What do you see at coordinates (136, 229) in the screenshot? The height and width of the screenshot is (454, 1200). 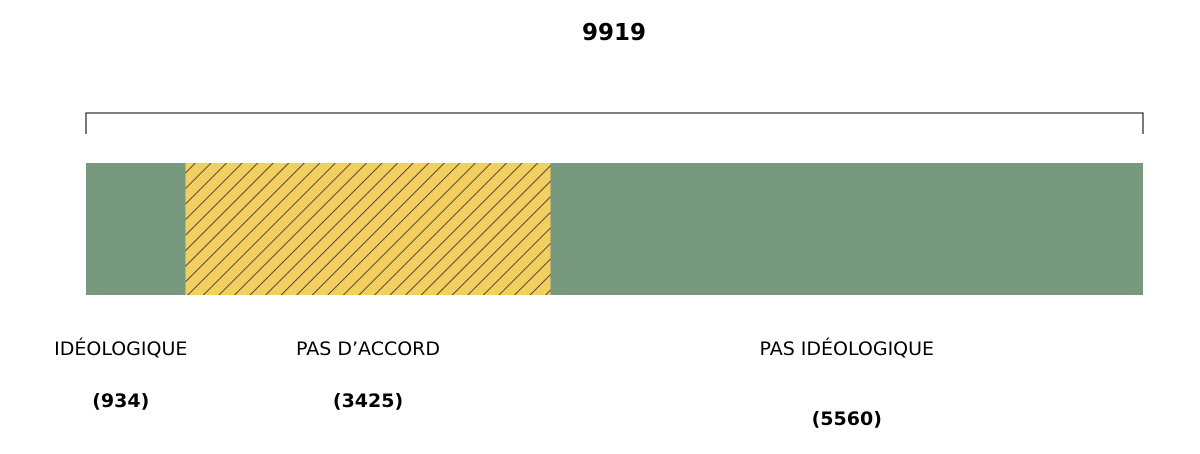 I see `bar-segment-ideologique` at bounding box center [136, 229].